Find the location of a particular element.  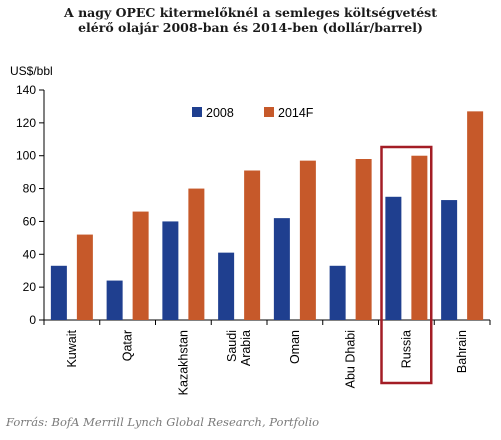

x-tick-label: Russia is located at coordinates (406, 349).